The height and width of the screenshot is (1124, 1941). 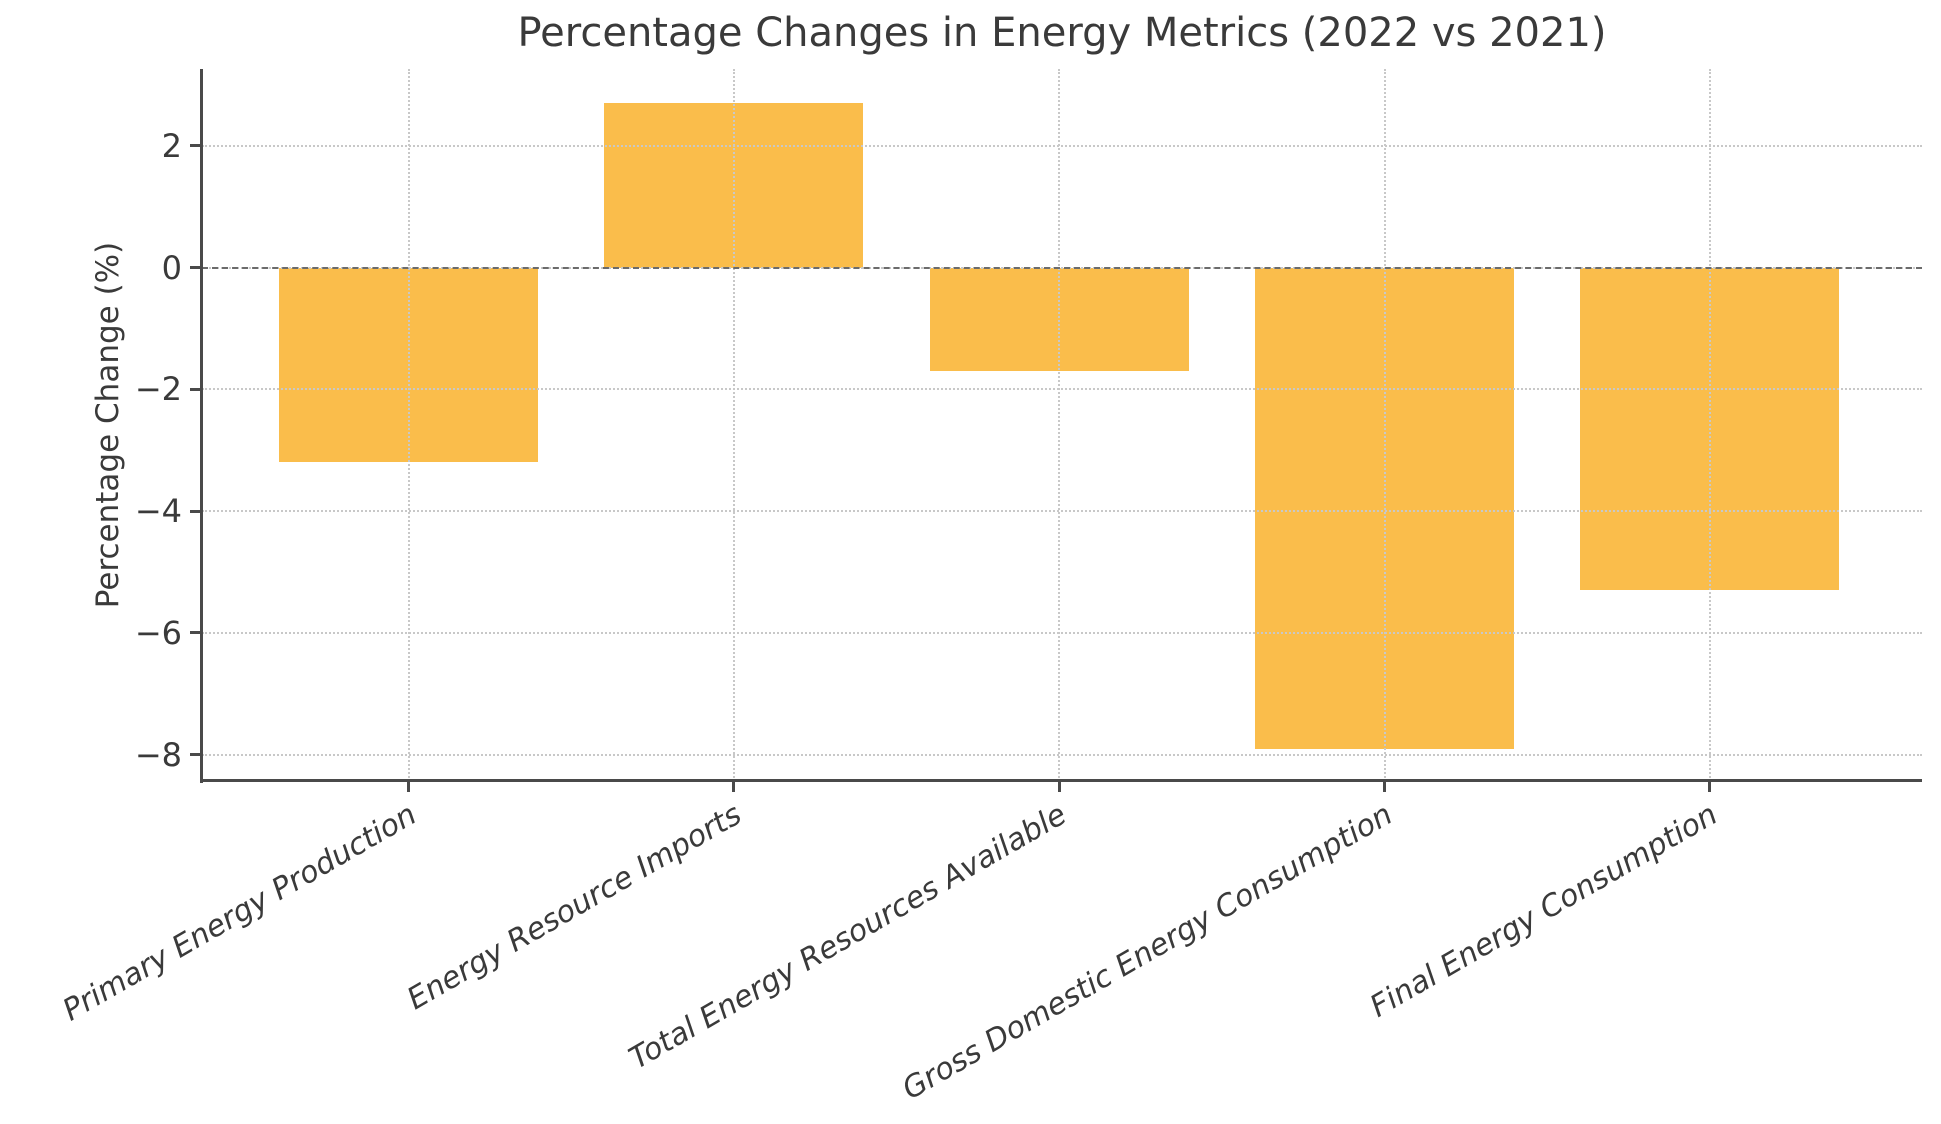 What do you see at coordinates (108, 425) in the screenshot?
I see `y-axis-label: Percentage Change (%)` at bounding box center [108, 425].